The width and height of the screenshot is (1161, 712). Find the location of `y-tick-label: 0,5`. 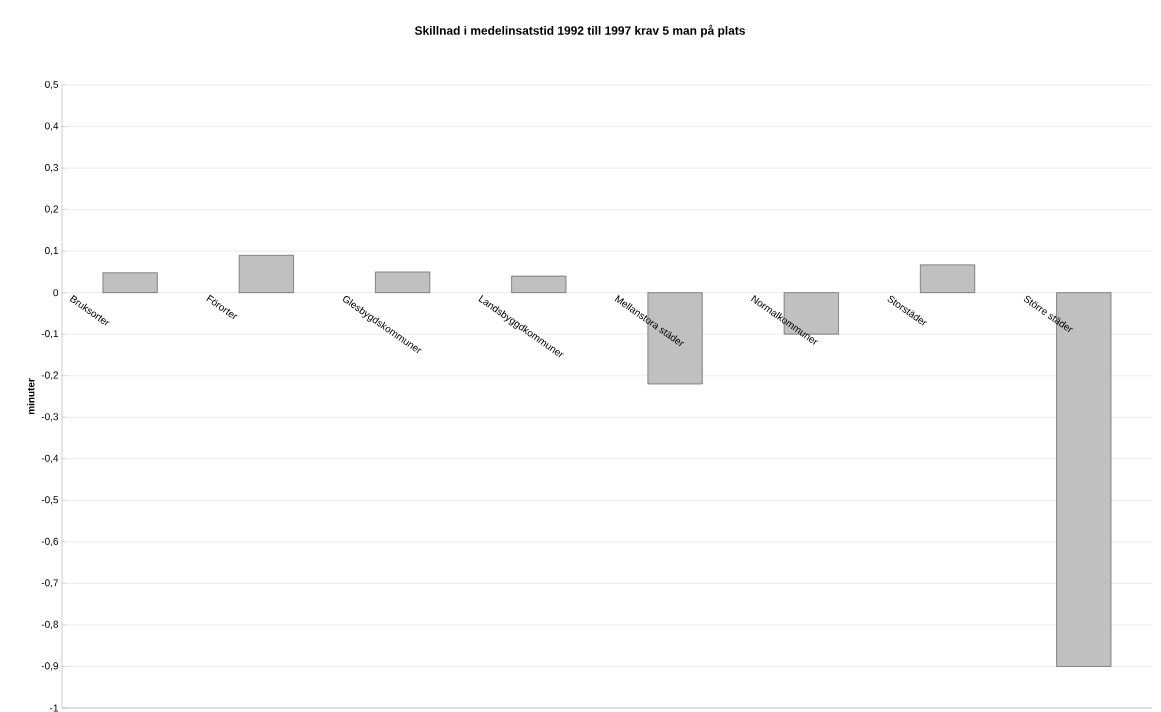

y-tick-label: 0,5 is located at coordinates (52, 85).